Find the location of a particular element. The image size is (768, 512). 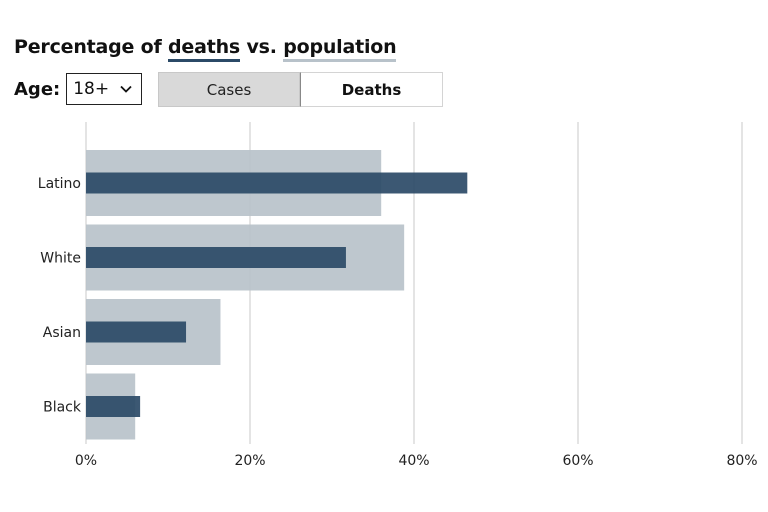

tab-deaths: Deaths is located at coordinates (371, 89).